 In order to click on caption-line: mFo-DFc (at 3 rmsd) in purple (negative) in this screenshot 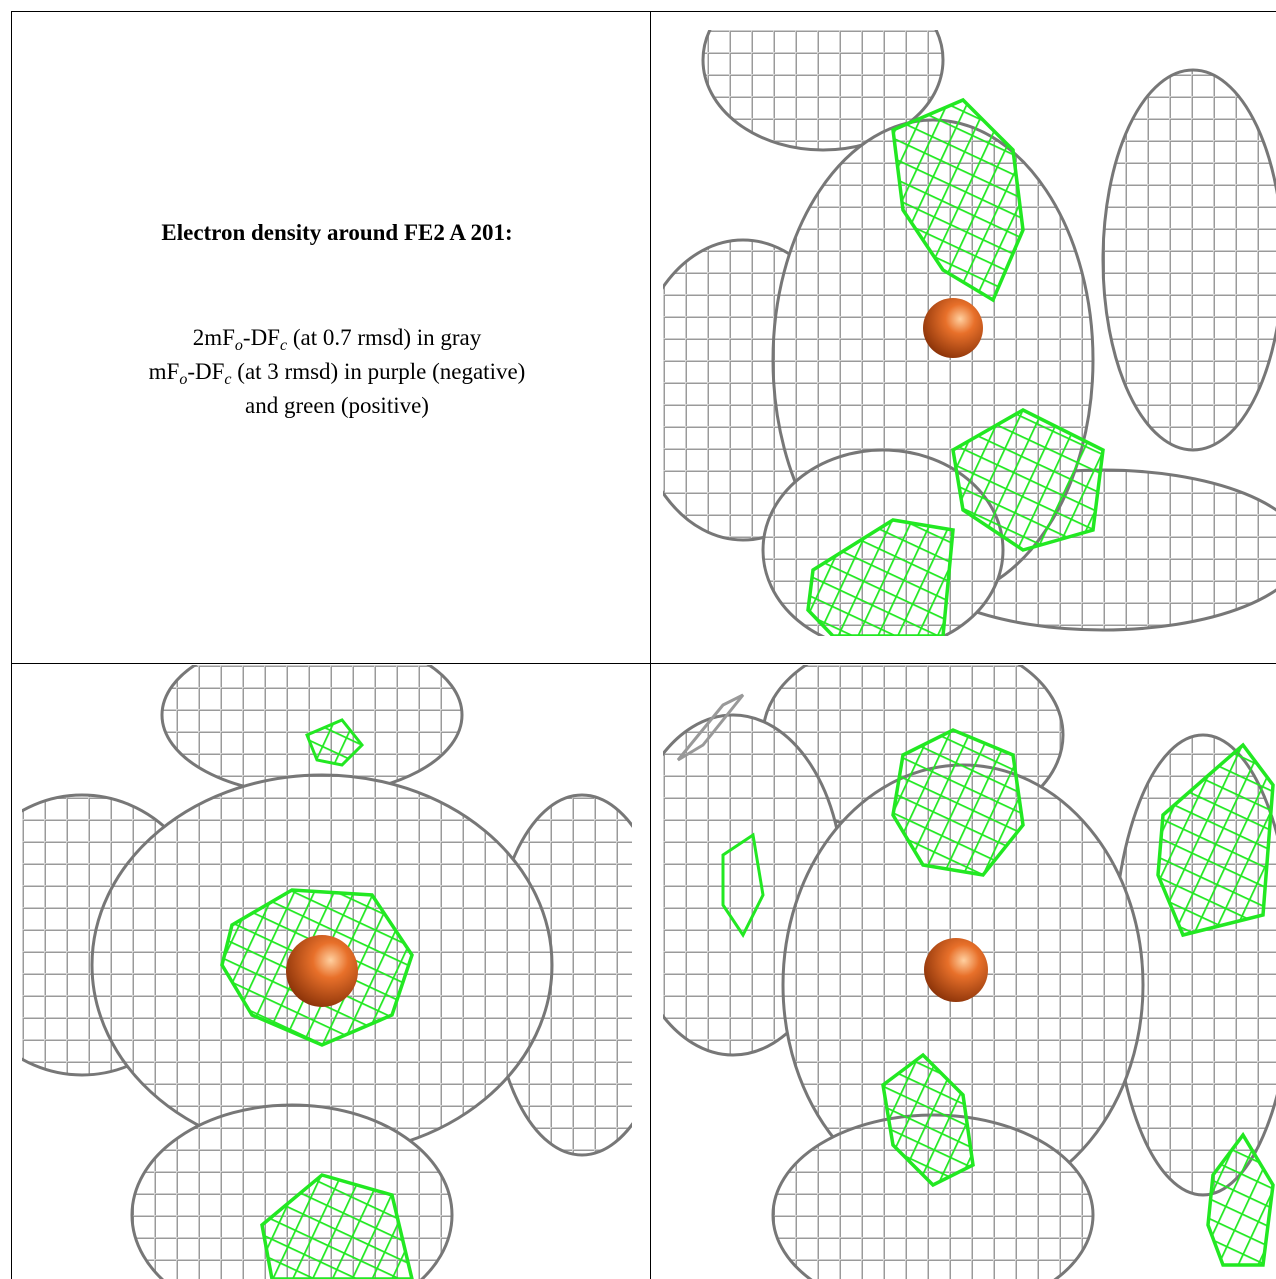, I will do `click(337, 373)`.